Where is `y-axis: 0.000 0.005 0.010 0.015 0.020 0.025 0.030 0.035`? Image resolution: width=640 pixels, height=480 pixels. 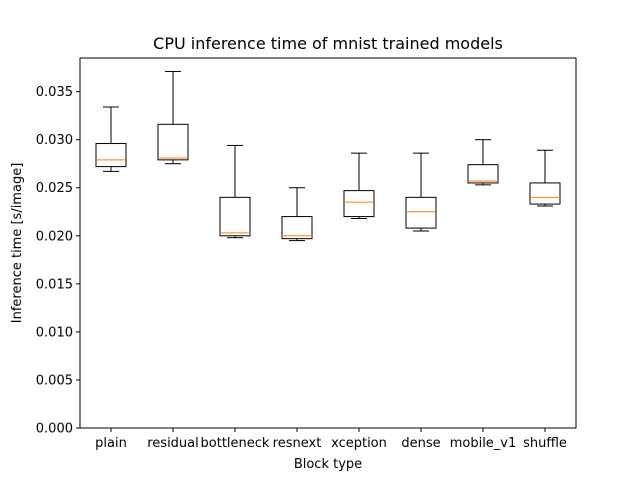
y-axis: 0.000 0.005 0.010 0.015 0.020 0.025 0.030 0.035 is located at coordinates (58, 261).